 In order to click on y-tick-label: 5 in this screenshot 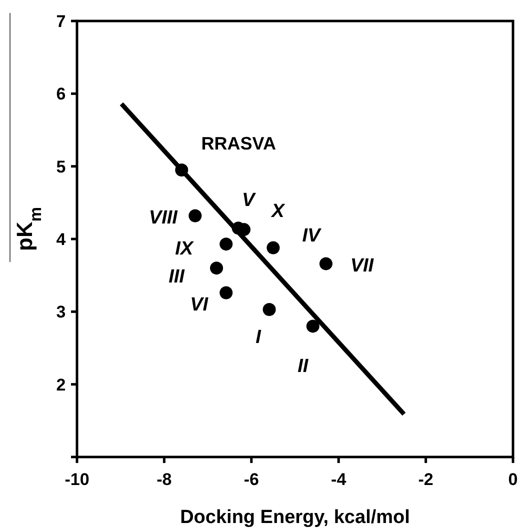, I will do `click(61, 166)`.